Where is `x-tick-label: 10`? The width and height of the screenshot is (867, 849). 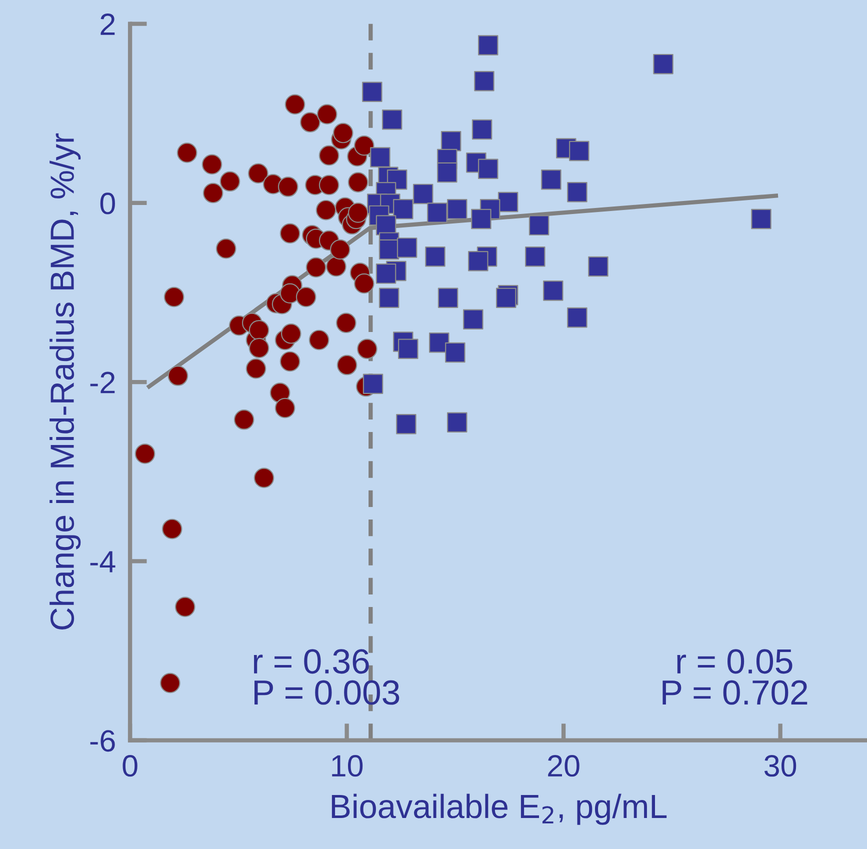
x-tick-label: 10 is located at coordinates (347, 766).